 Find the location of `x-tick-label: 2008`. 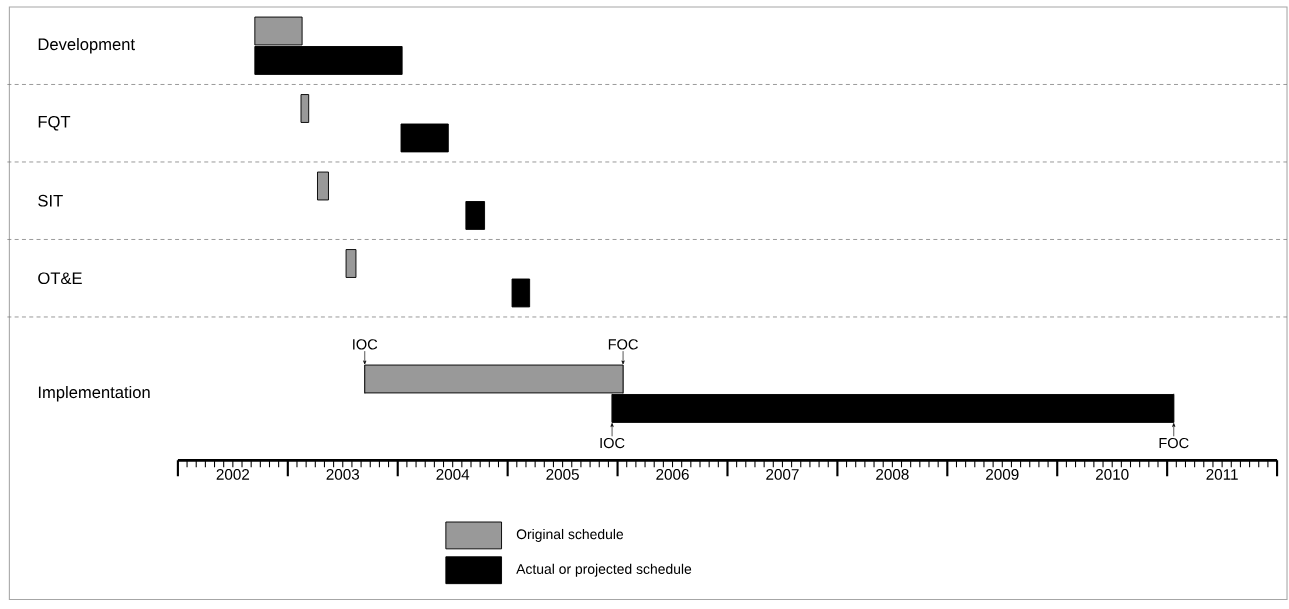

x-tick-label: 2008 is located at coordinates (892, 475).